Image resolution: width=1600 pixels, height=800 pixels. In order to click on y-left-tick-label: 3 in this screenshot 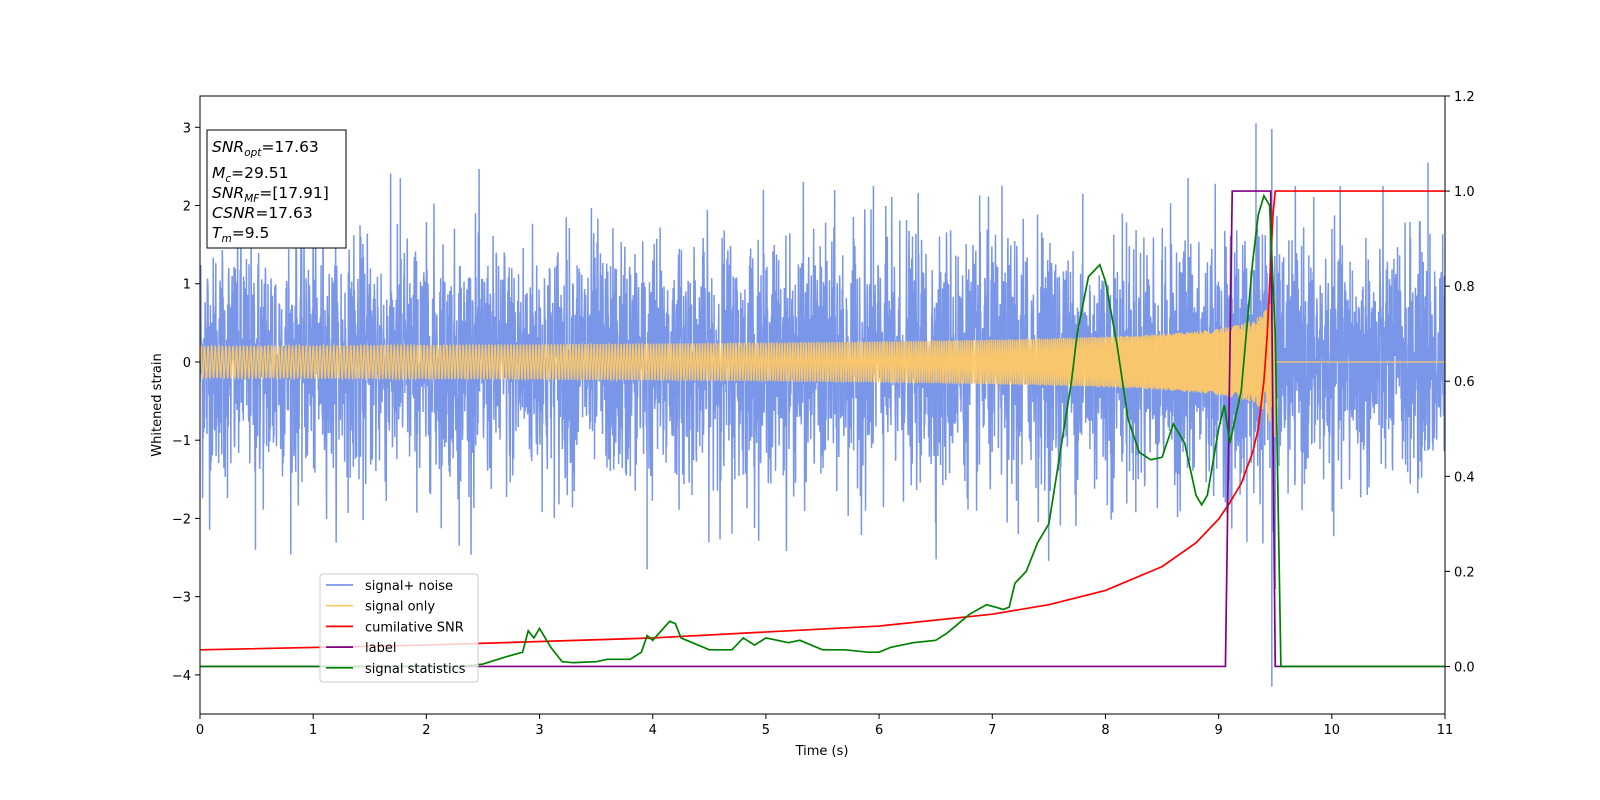, I will do `click(187, 128)`.